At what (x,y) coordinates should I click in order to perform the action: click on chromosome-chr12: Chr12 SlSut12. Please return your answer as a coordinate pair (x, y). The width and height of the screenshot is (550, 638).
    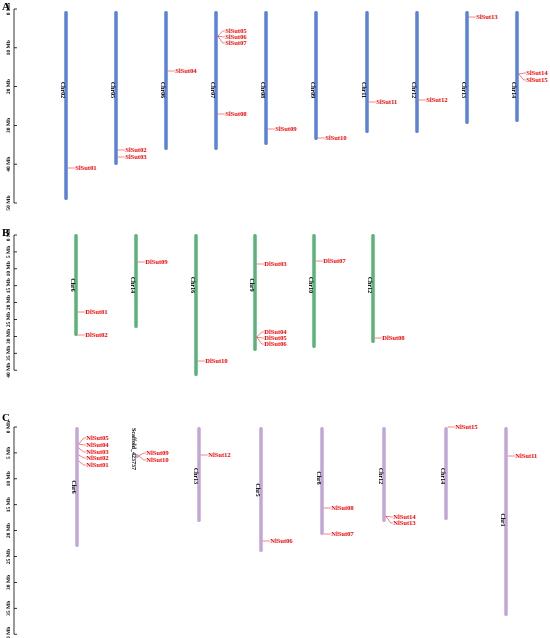
    Looking at the image, I should click on (429, 72).